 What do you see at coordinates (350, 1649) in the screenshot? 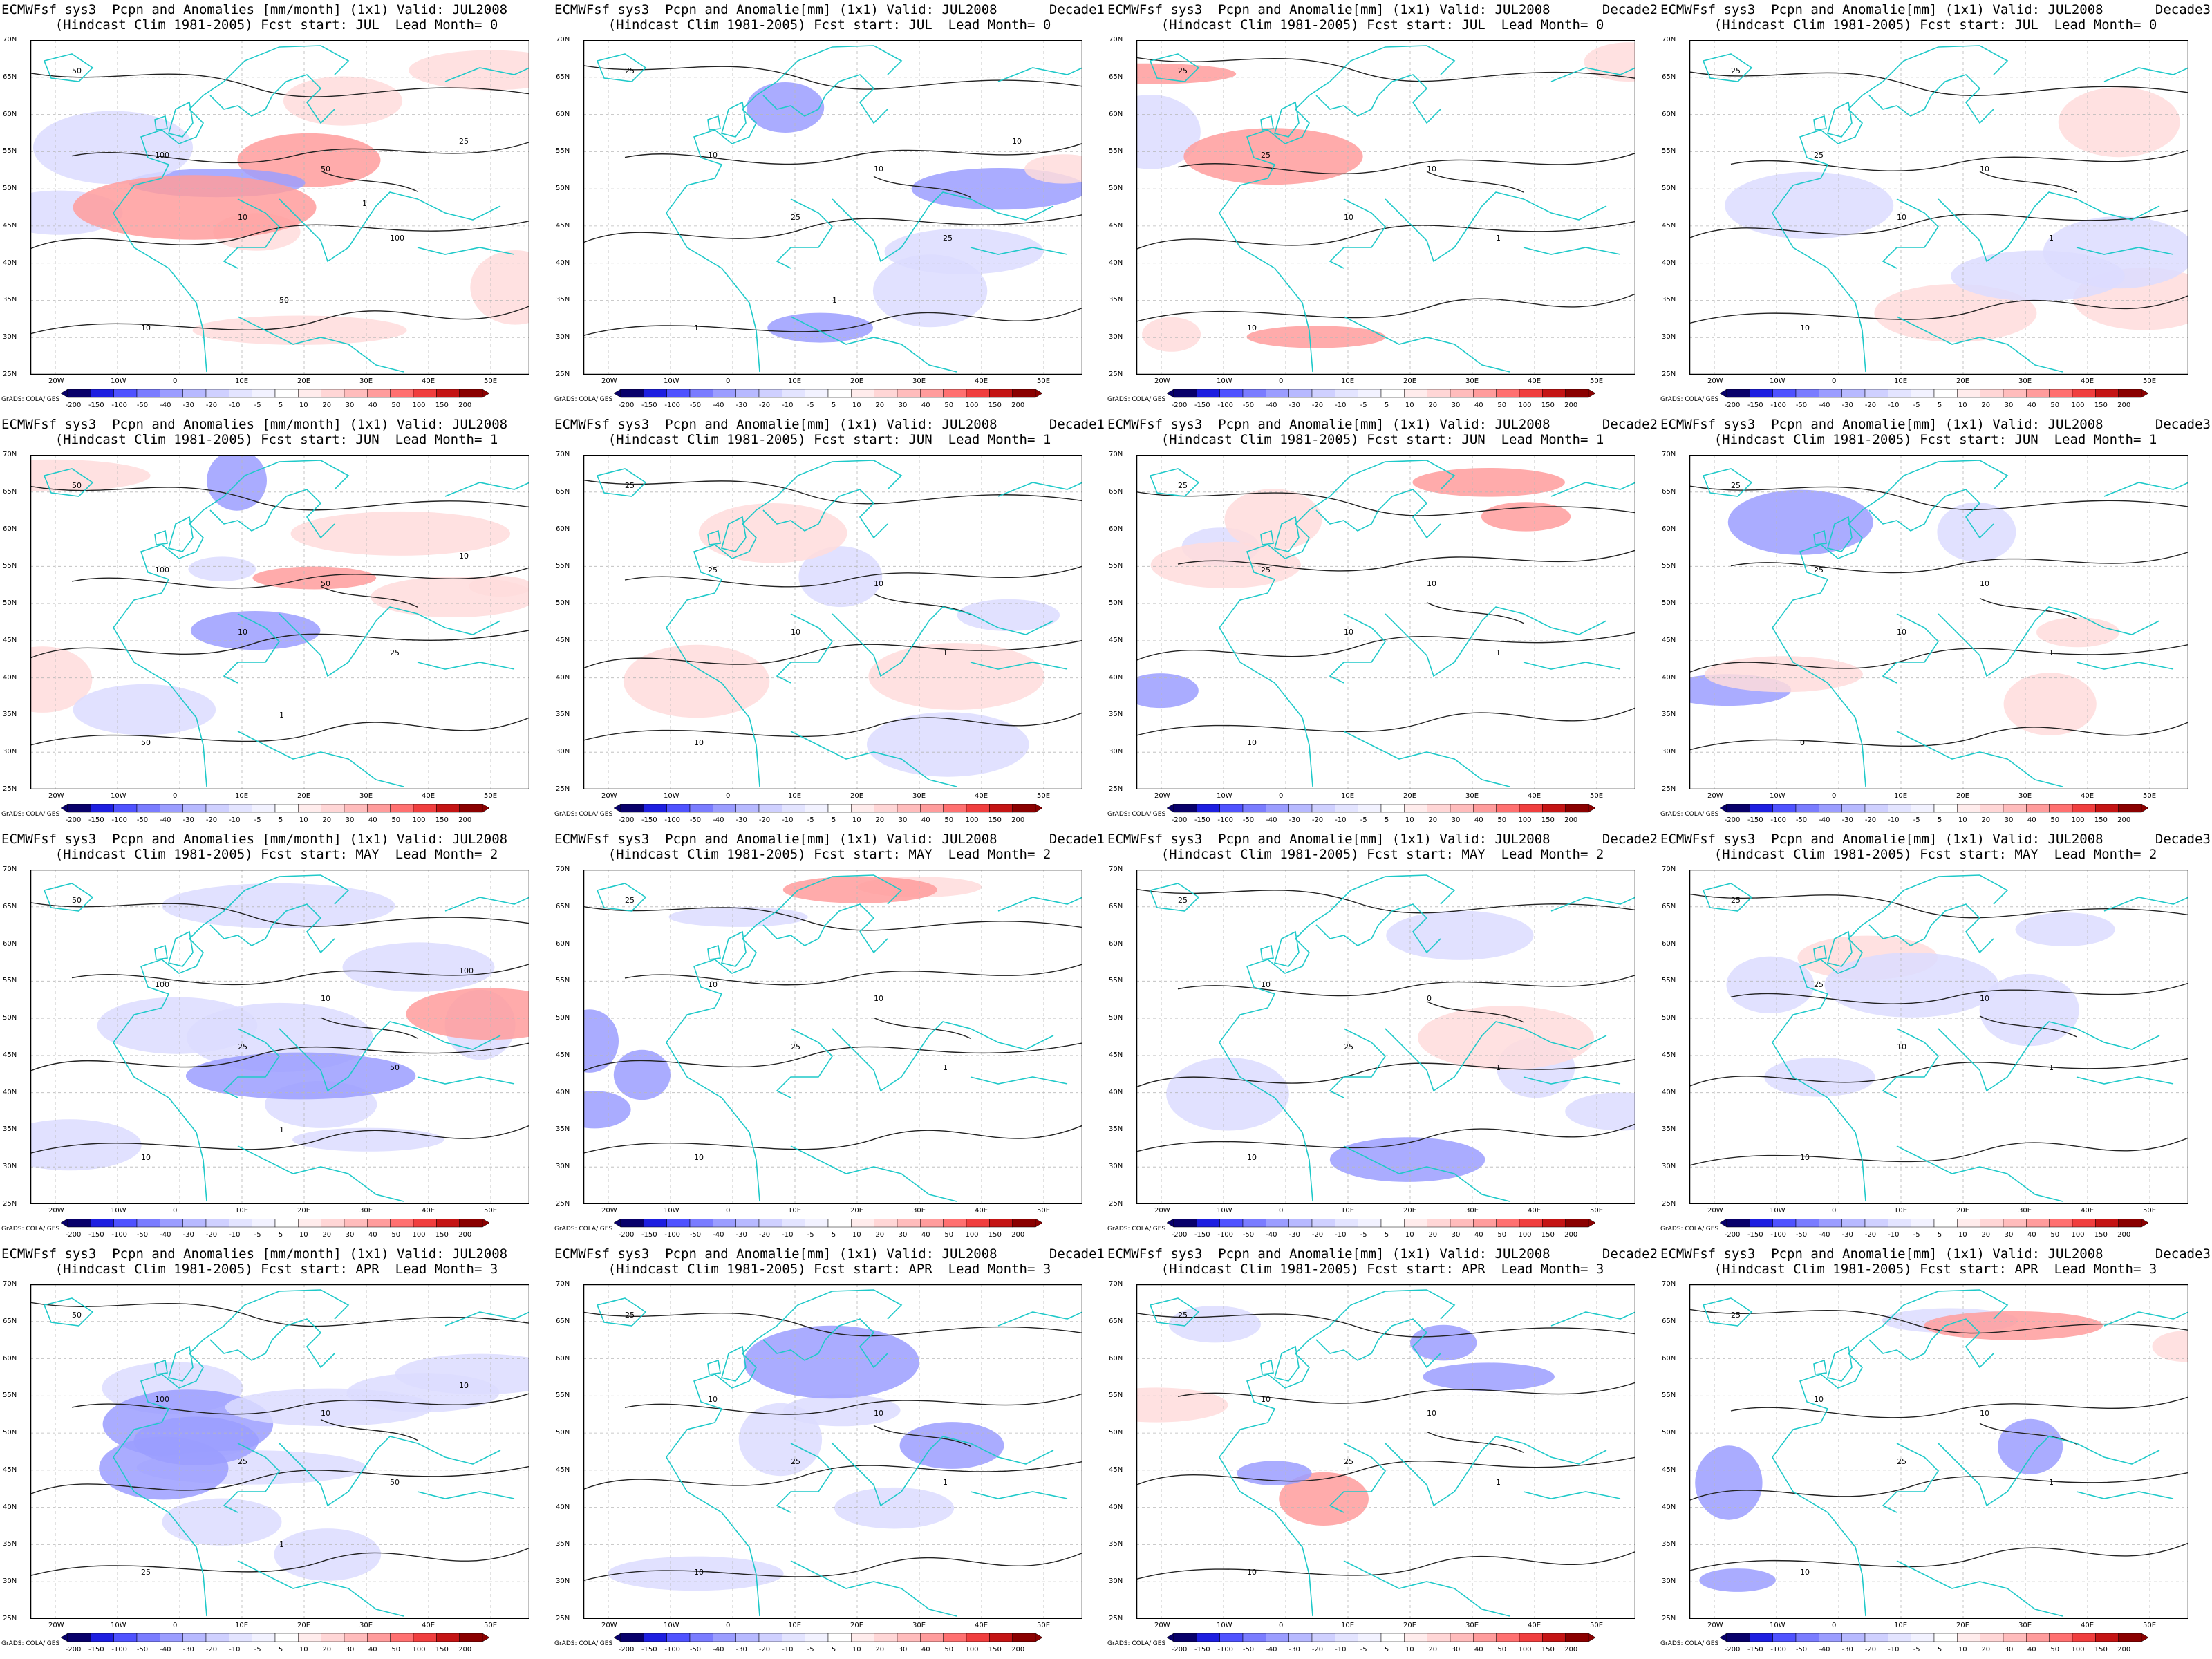
I see `colorbar-tick-label: 30` at bounding box center [350, 1649].